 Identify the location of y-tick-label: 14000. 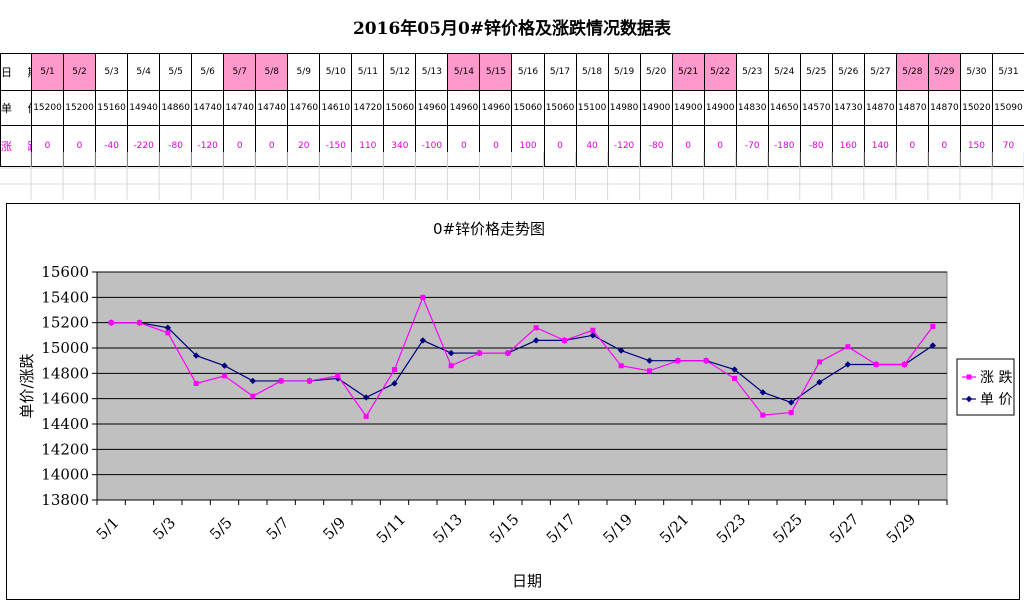
(65, 475).